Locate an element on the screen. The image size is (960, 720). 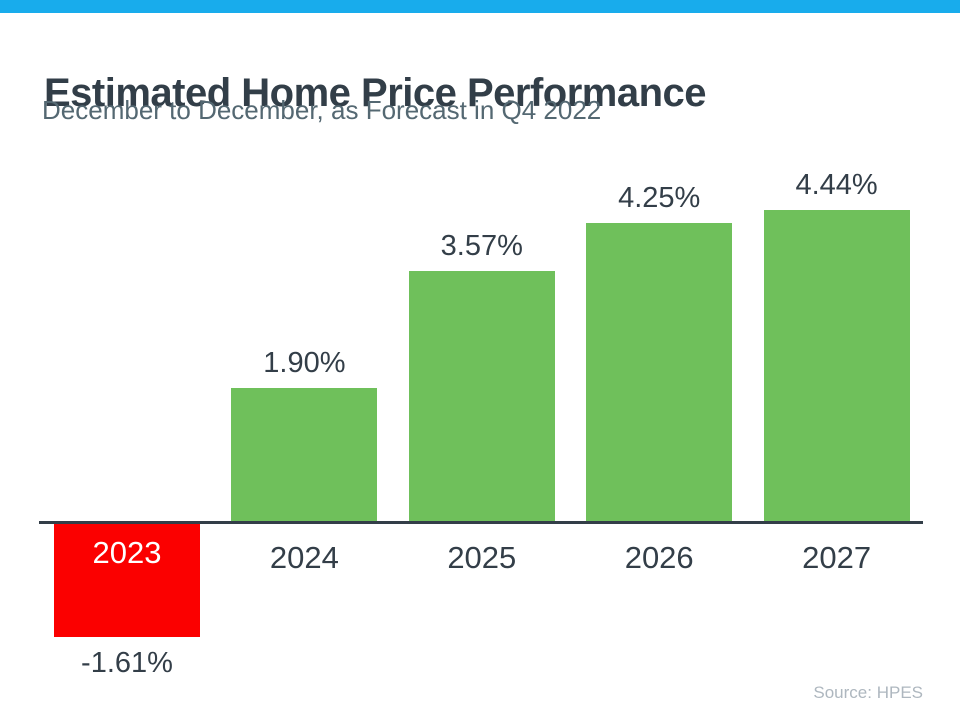
bar-value-label-2024: 1.90% is located at coordinates (304, 363).